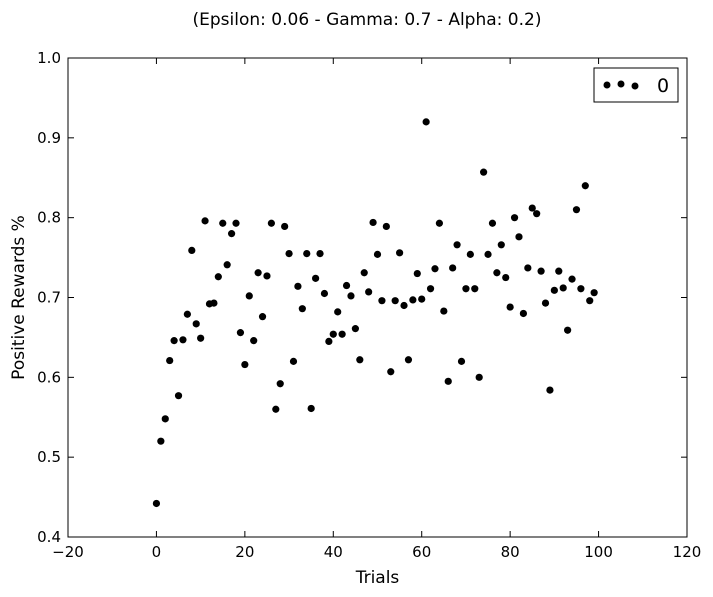 The height and width of the screenshot is (597, 713). What do you see at coordinates (49, 537) in the screenshot?
I see `y-tick-label: 0.4` at bounding box center [49, 537].